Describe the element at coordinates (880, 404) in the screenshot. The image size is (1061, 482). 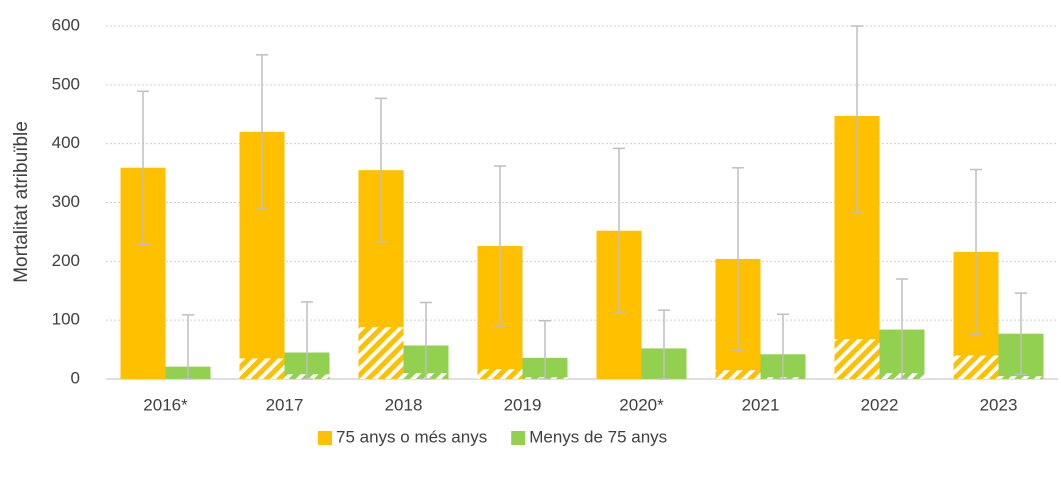
I see `x-tick-label: 2022` at that location.